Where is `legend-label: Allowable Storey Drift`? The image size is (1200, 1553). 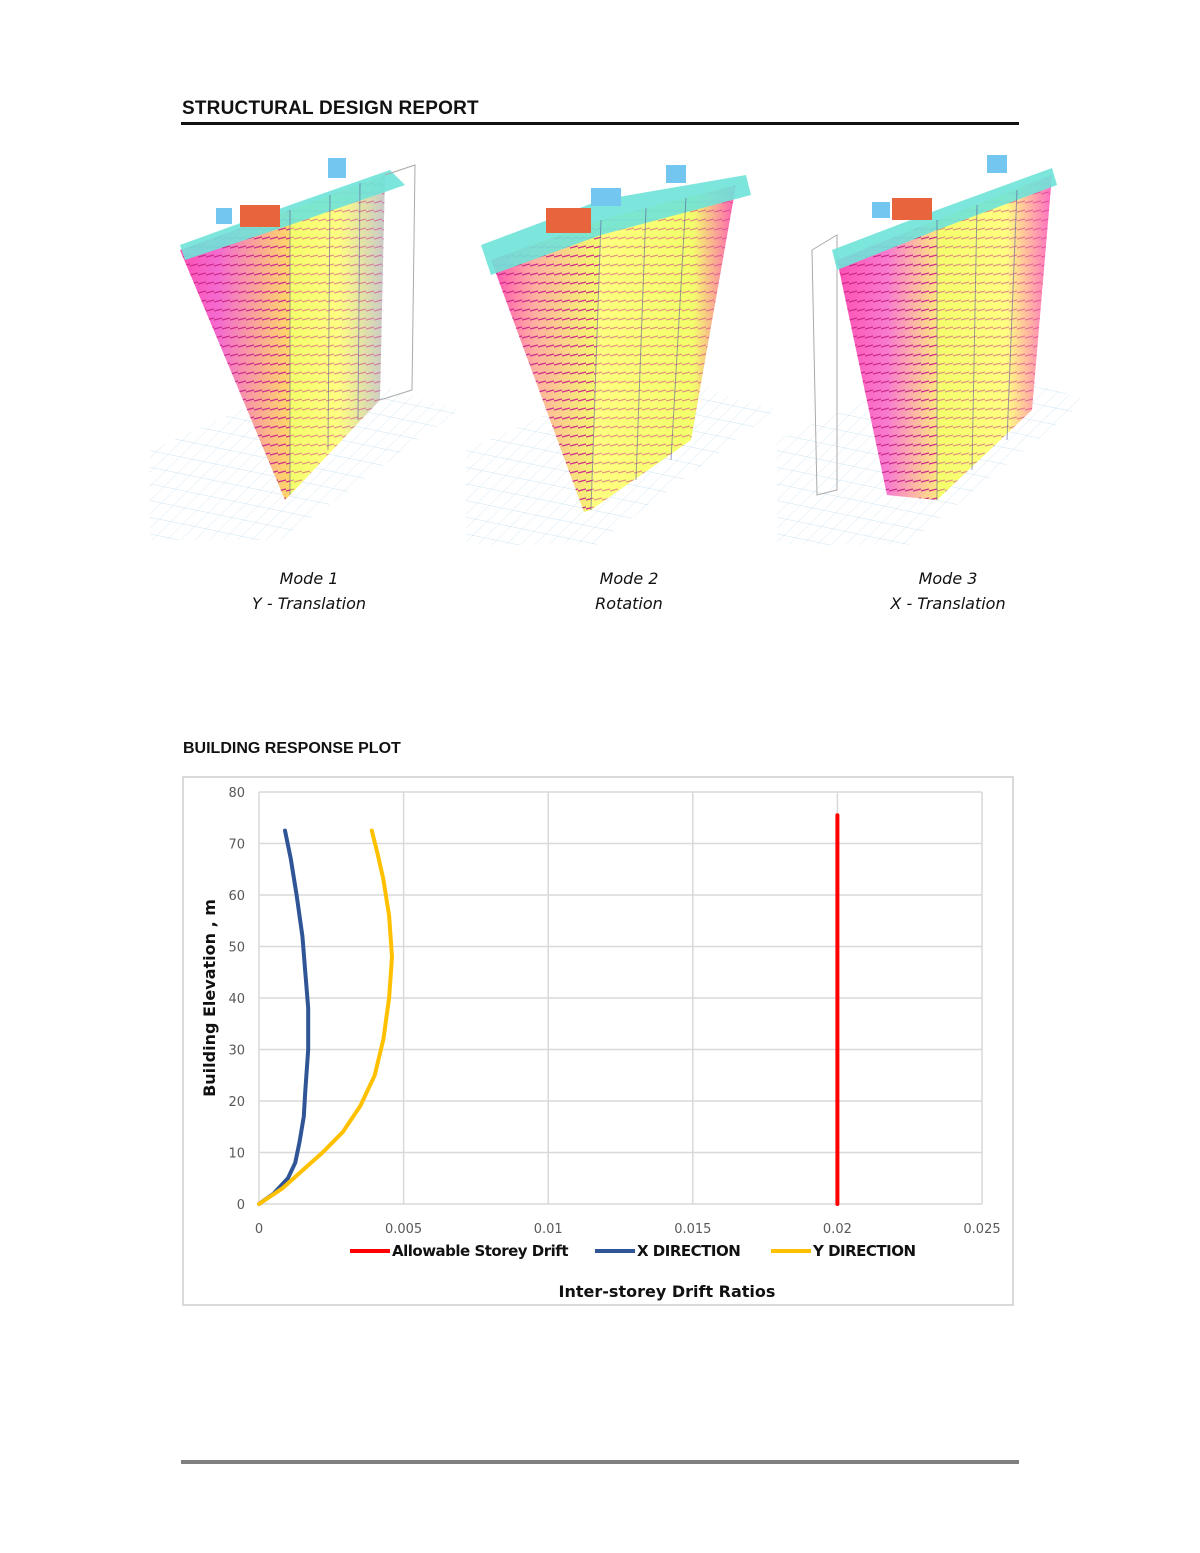
legend-label: Allowable Storey Drift is located at coordinates (480, 1251).